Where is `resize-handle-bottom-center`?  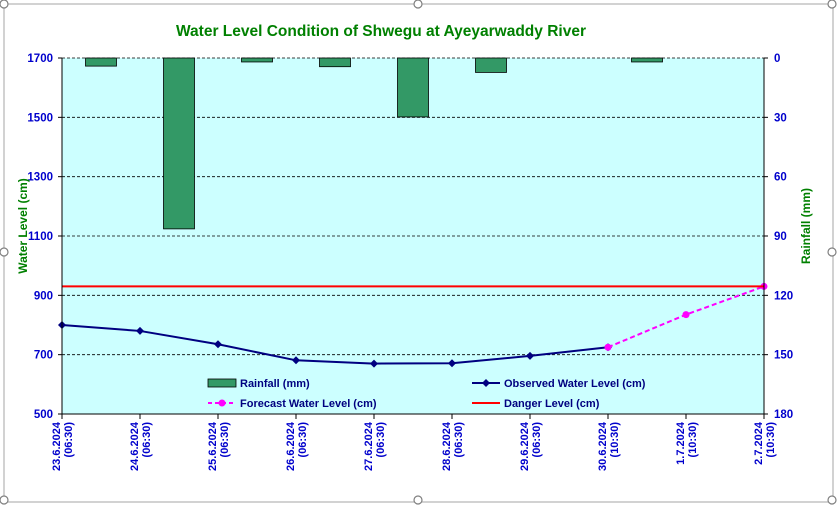
resize-handle-bottom-center is located at coordinates (418, 500).